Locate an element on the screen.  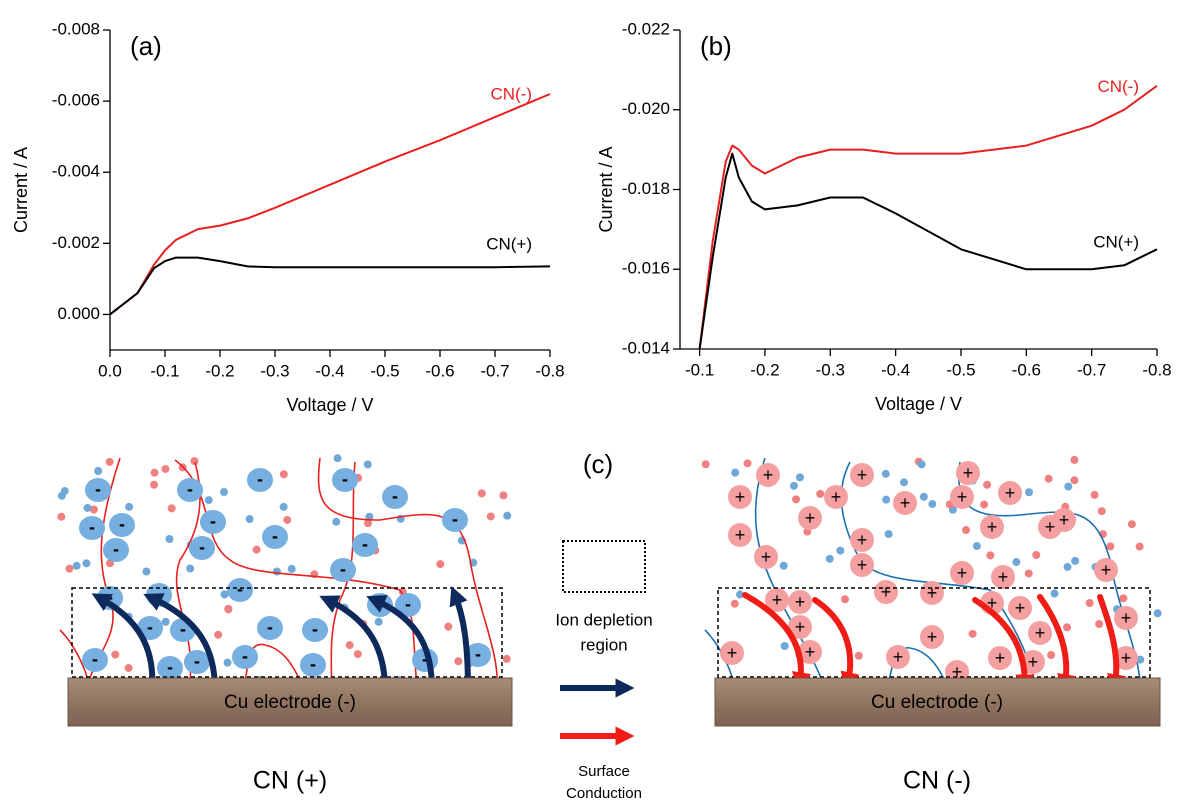
y-tick-label: -0.008 is located at coordinates (76, 28).